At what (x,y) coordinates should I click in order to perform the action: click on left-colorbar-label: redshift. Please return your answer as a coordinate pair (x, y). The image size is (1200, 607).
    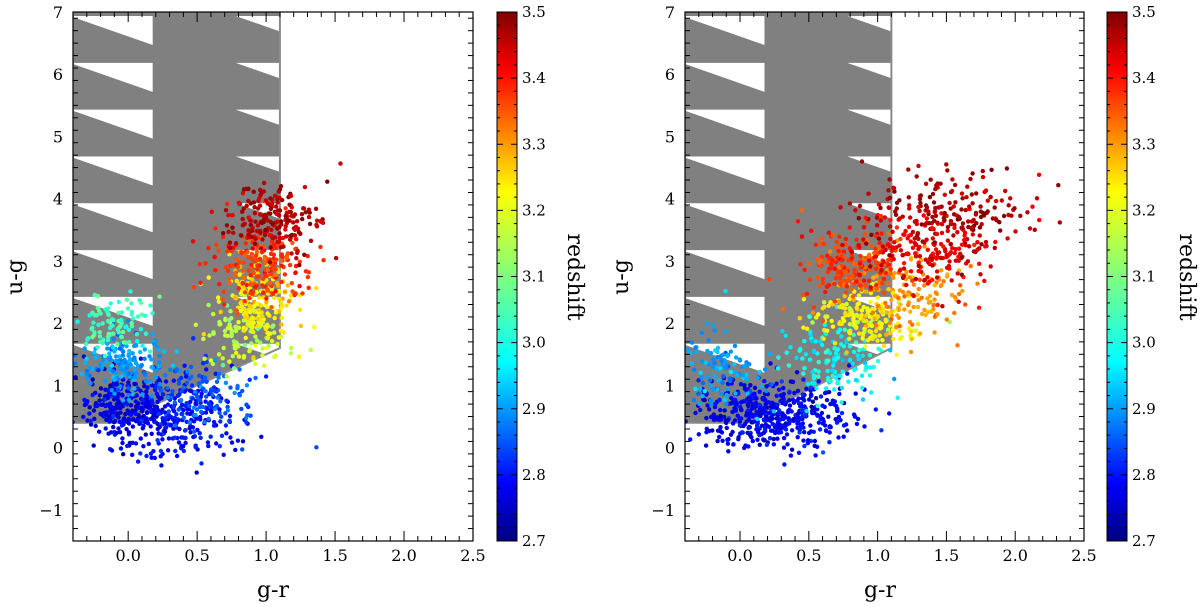
    Looking at the image, I should click on (574, 276).